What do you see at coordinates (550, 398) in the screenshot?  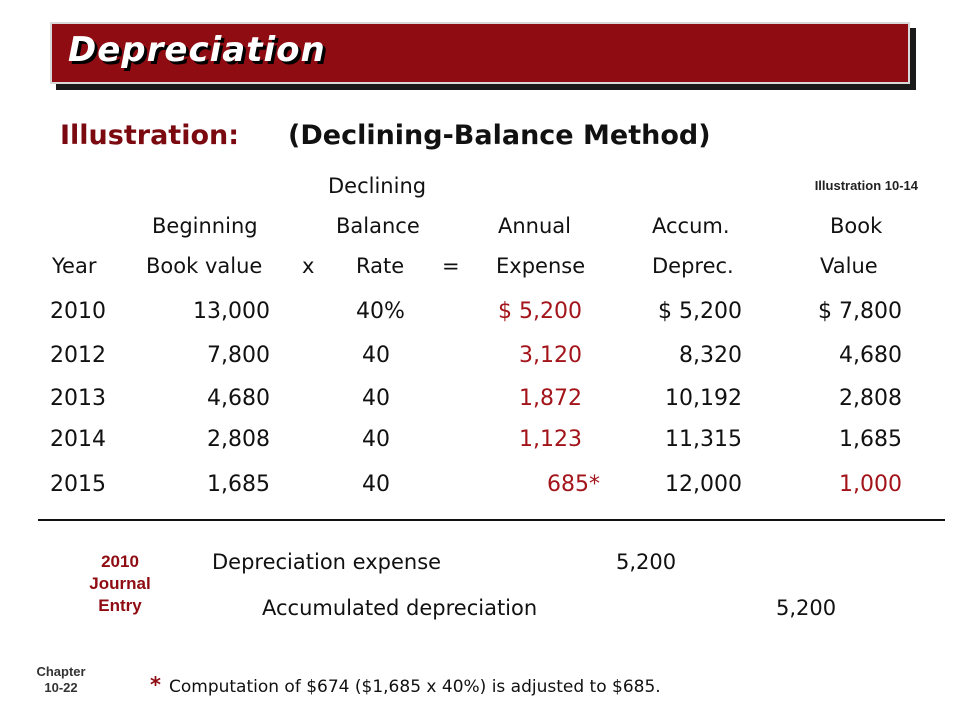 I see `cell-expense: 1,872` at bounding box center [550, 398].